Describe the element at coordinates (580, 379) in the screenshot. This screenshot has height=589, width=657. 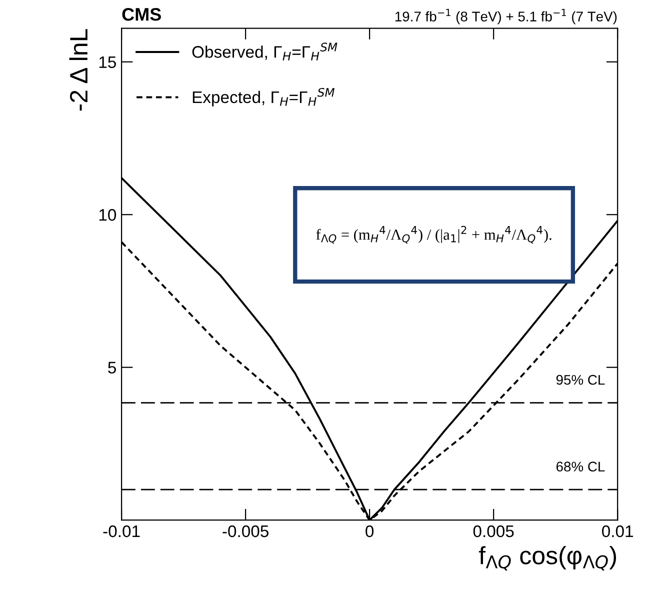
I see `ref-line-label: 95% CL` at that location.